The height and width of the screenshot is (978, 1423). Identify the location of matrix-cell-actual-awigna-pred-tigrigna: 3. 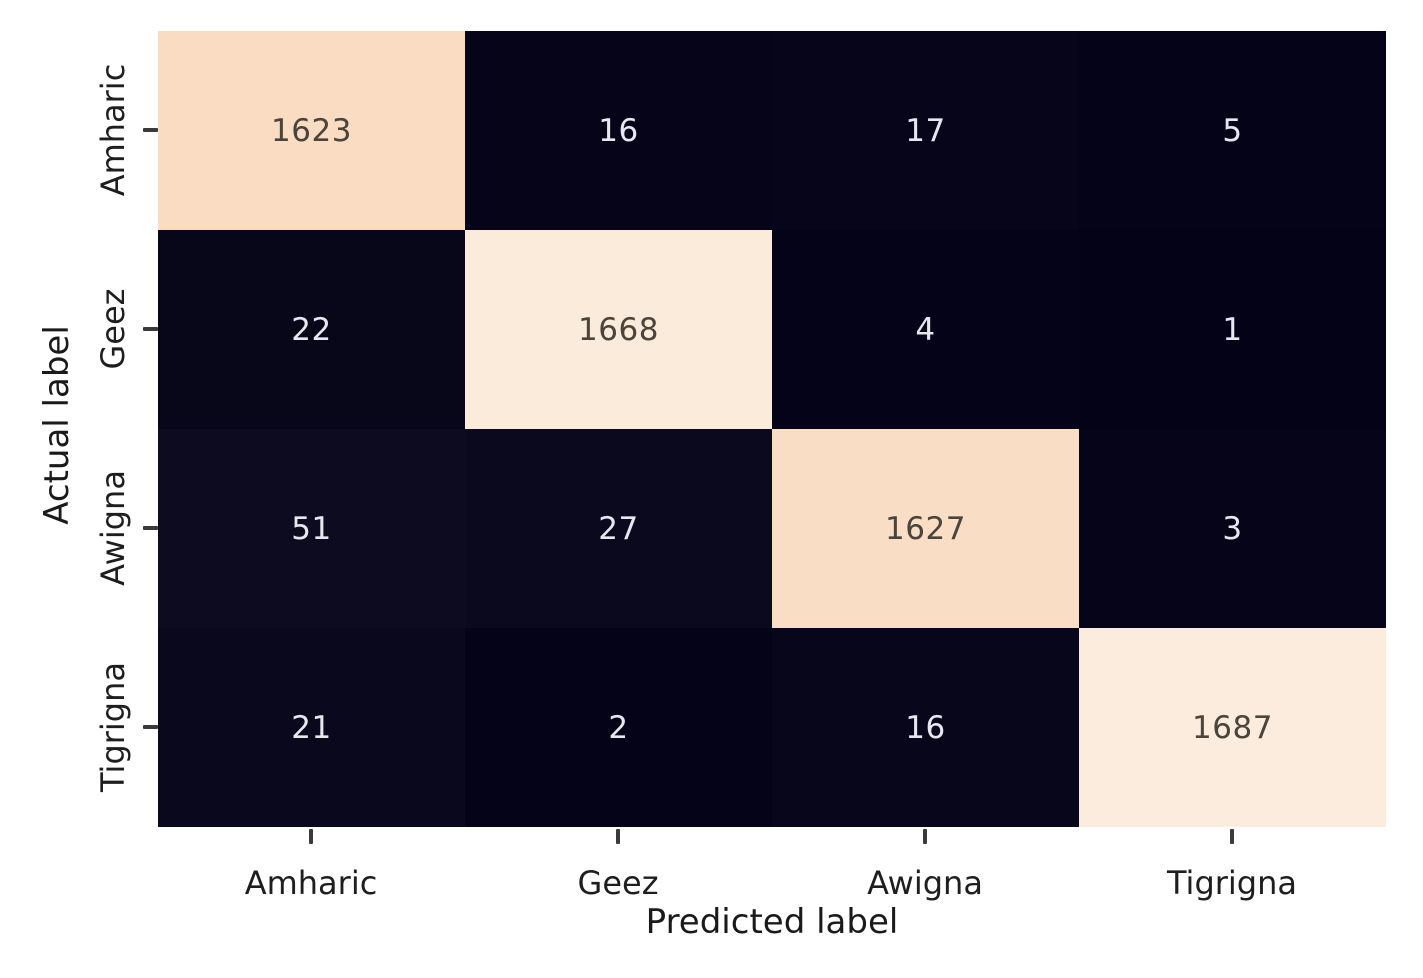
(1232, 528).